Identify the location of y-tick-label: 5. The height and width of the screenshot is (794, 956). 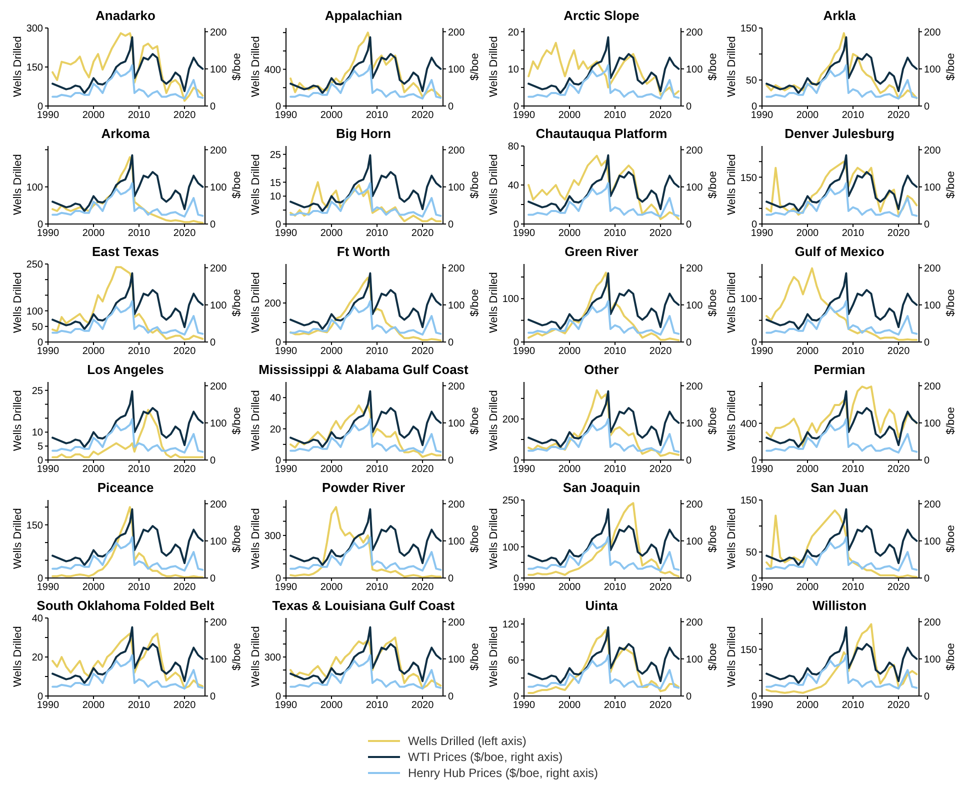
(40, 447).